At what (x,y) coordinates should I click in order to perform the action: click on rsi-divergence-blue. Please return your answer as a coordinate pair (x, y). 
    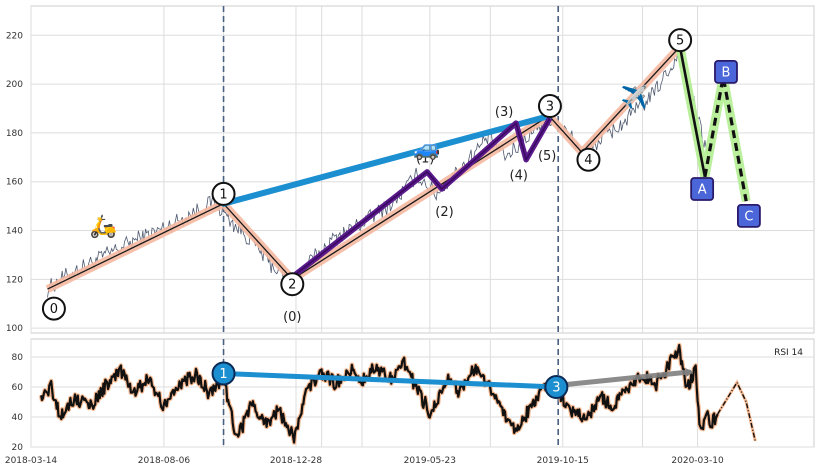
    Looking at the image, I should click on (390, 380).